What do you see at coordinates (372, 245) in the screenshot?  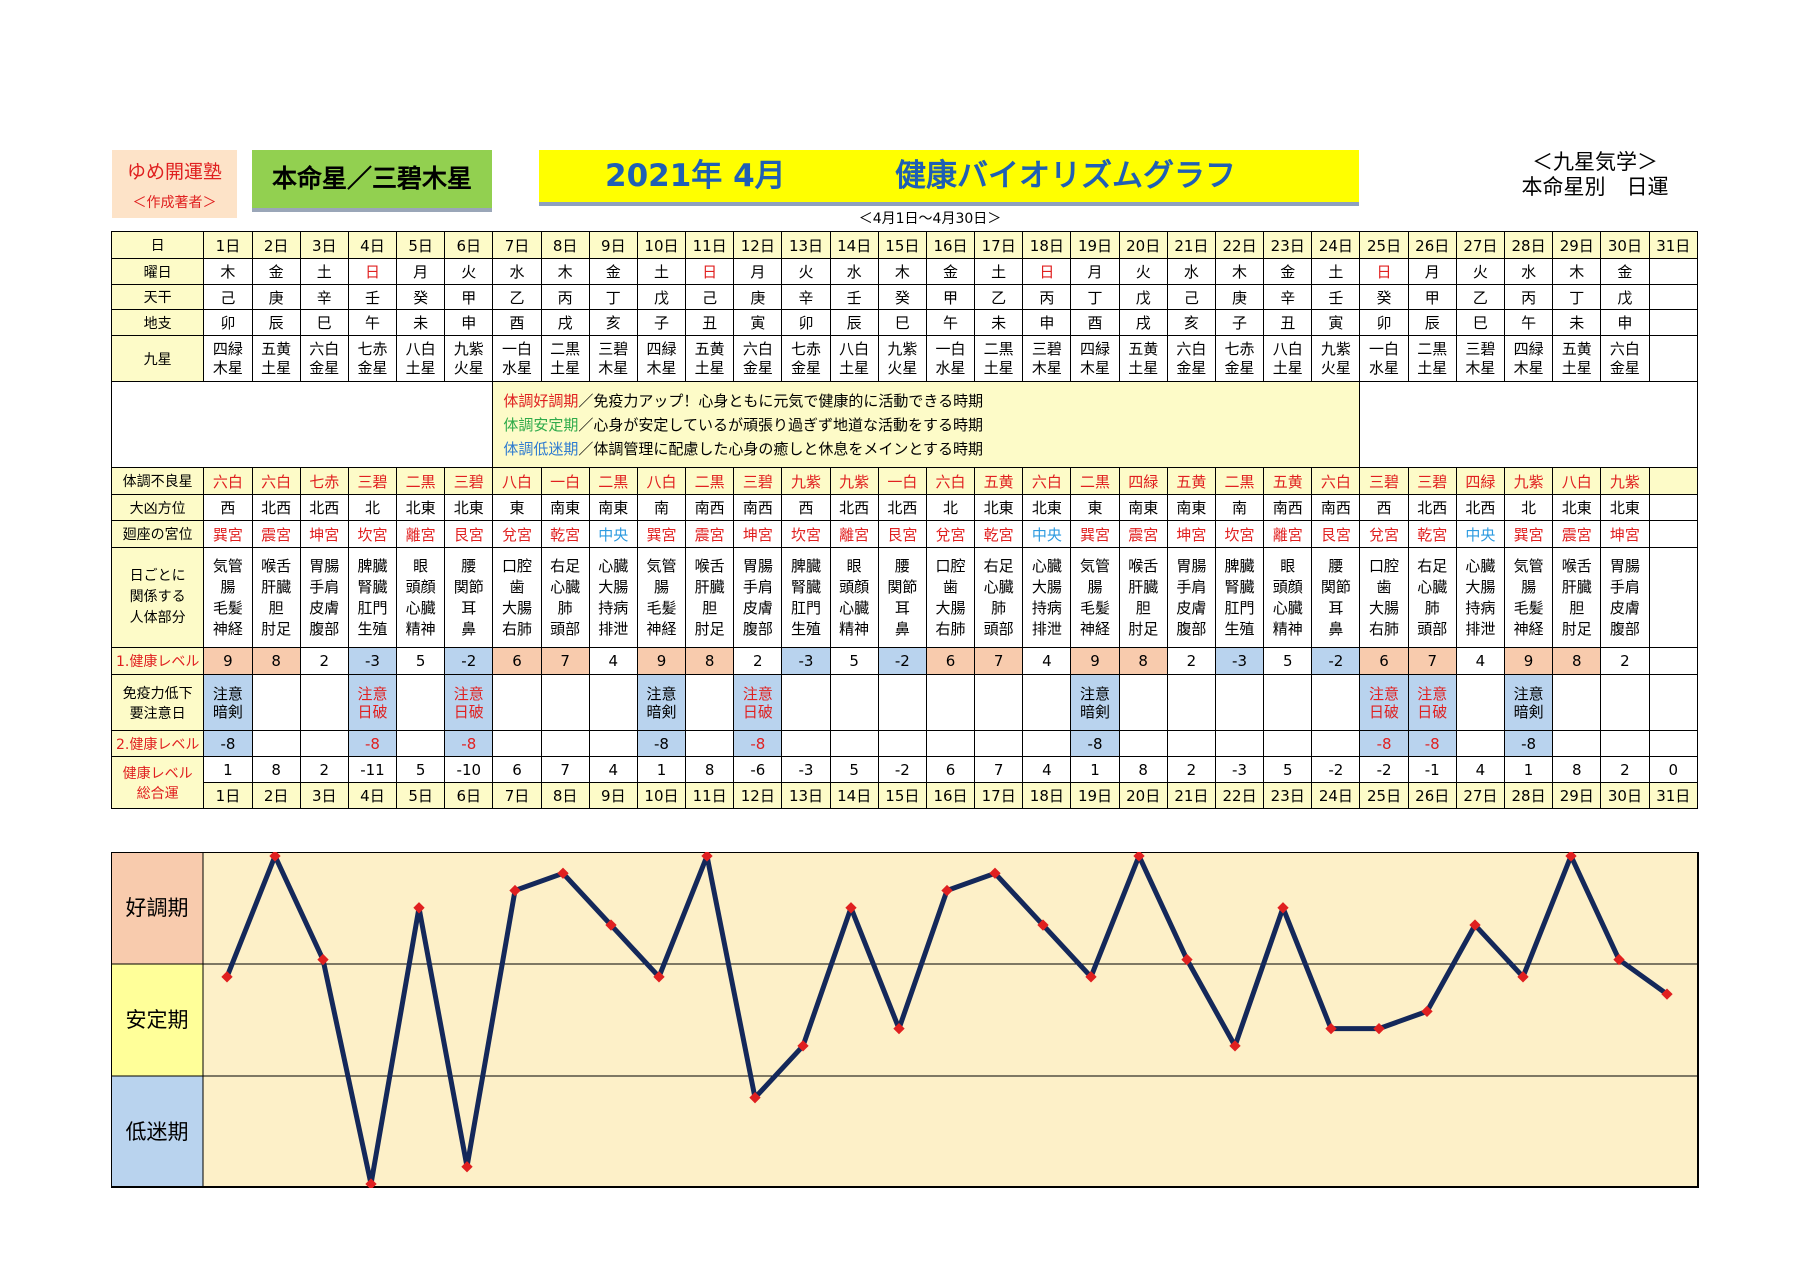 I see `day-cell: 4日` at bounding box center [372, 245].